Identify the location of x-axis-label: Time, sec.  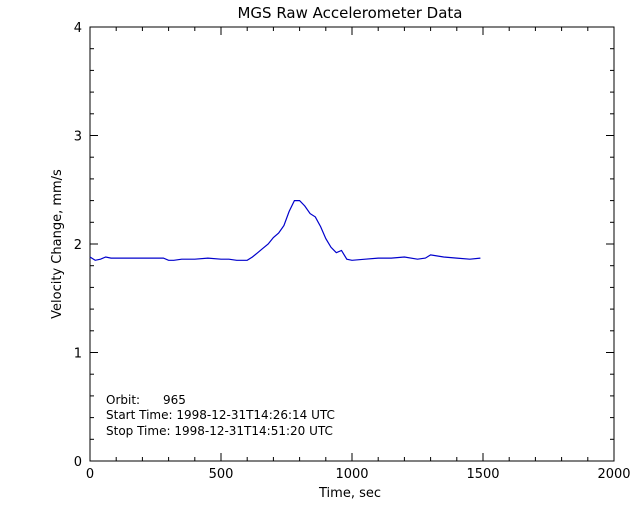
(349, 493).